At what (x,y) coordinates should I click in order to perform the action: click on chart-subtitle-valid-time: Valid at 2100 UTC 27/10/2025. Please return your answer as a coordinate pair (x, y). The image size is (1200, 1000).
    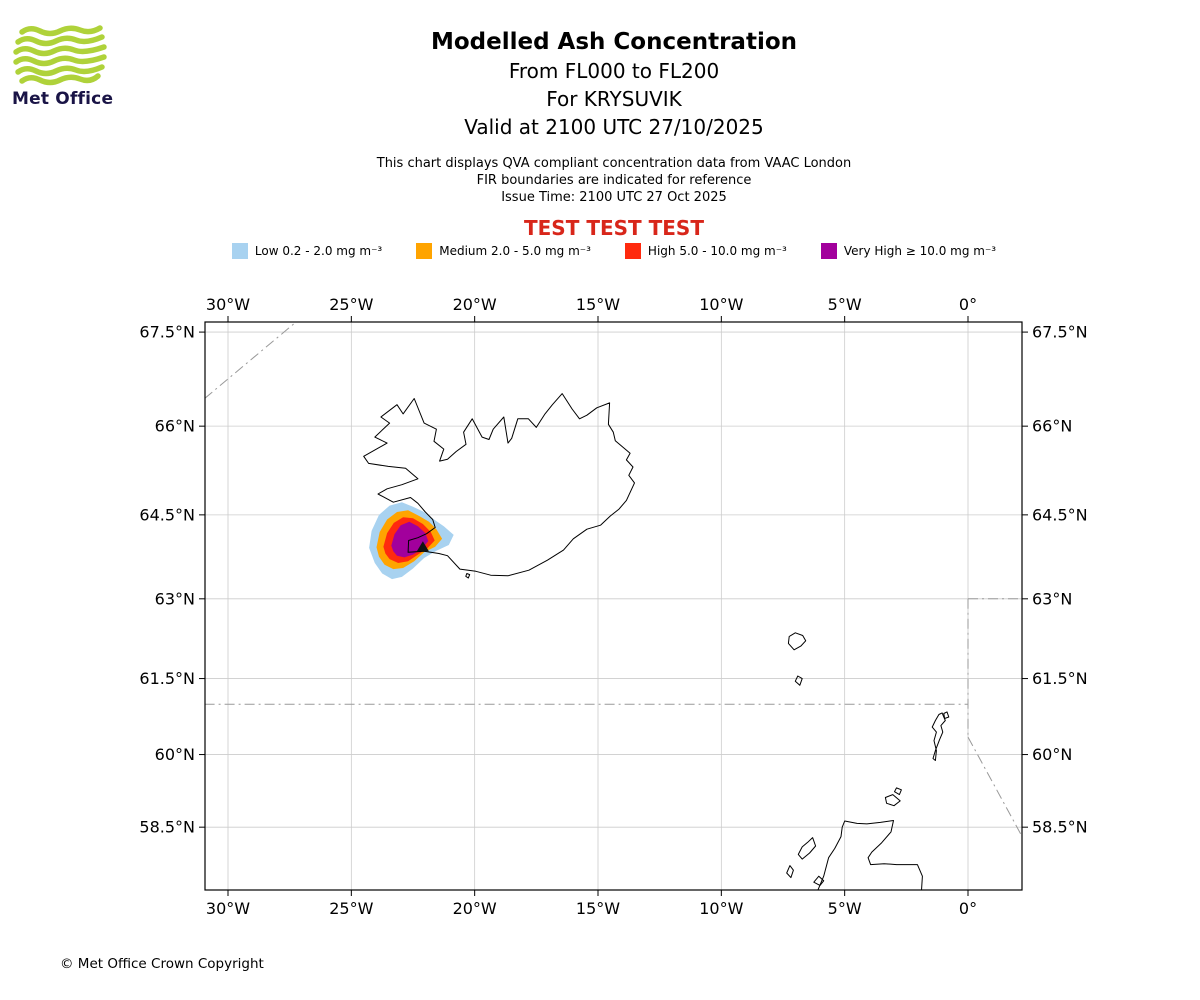
    Looking at the image, I should click on (614, 127).